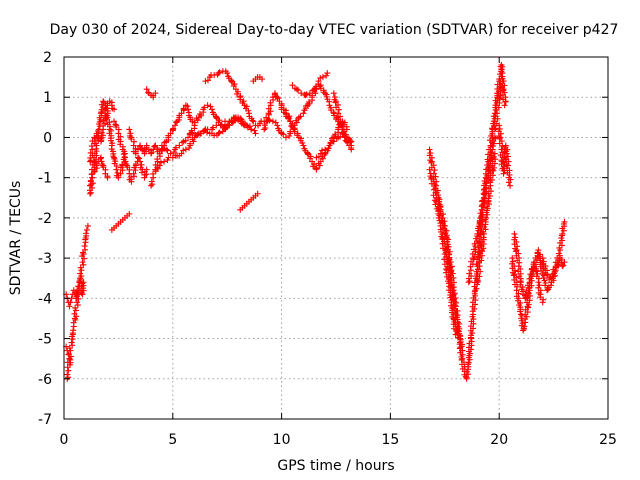 The width and height of the screenshot is (640, 480). Describe the element at coordinates (335, 466) in the screenshot. I see `x-axis-label: GPS time / hours` at that location.